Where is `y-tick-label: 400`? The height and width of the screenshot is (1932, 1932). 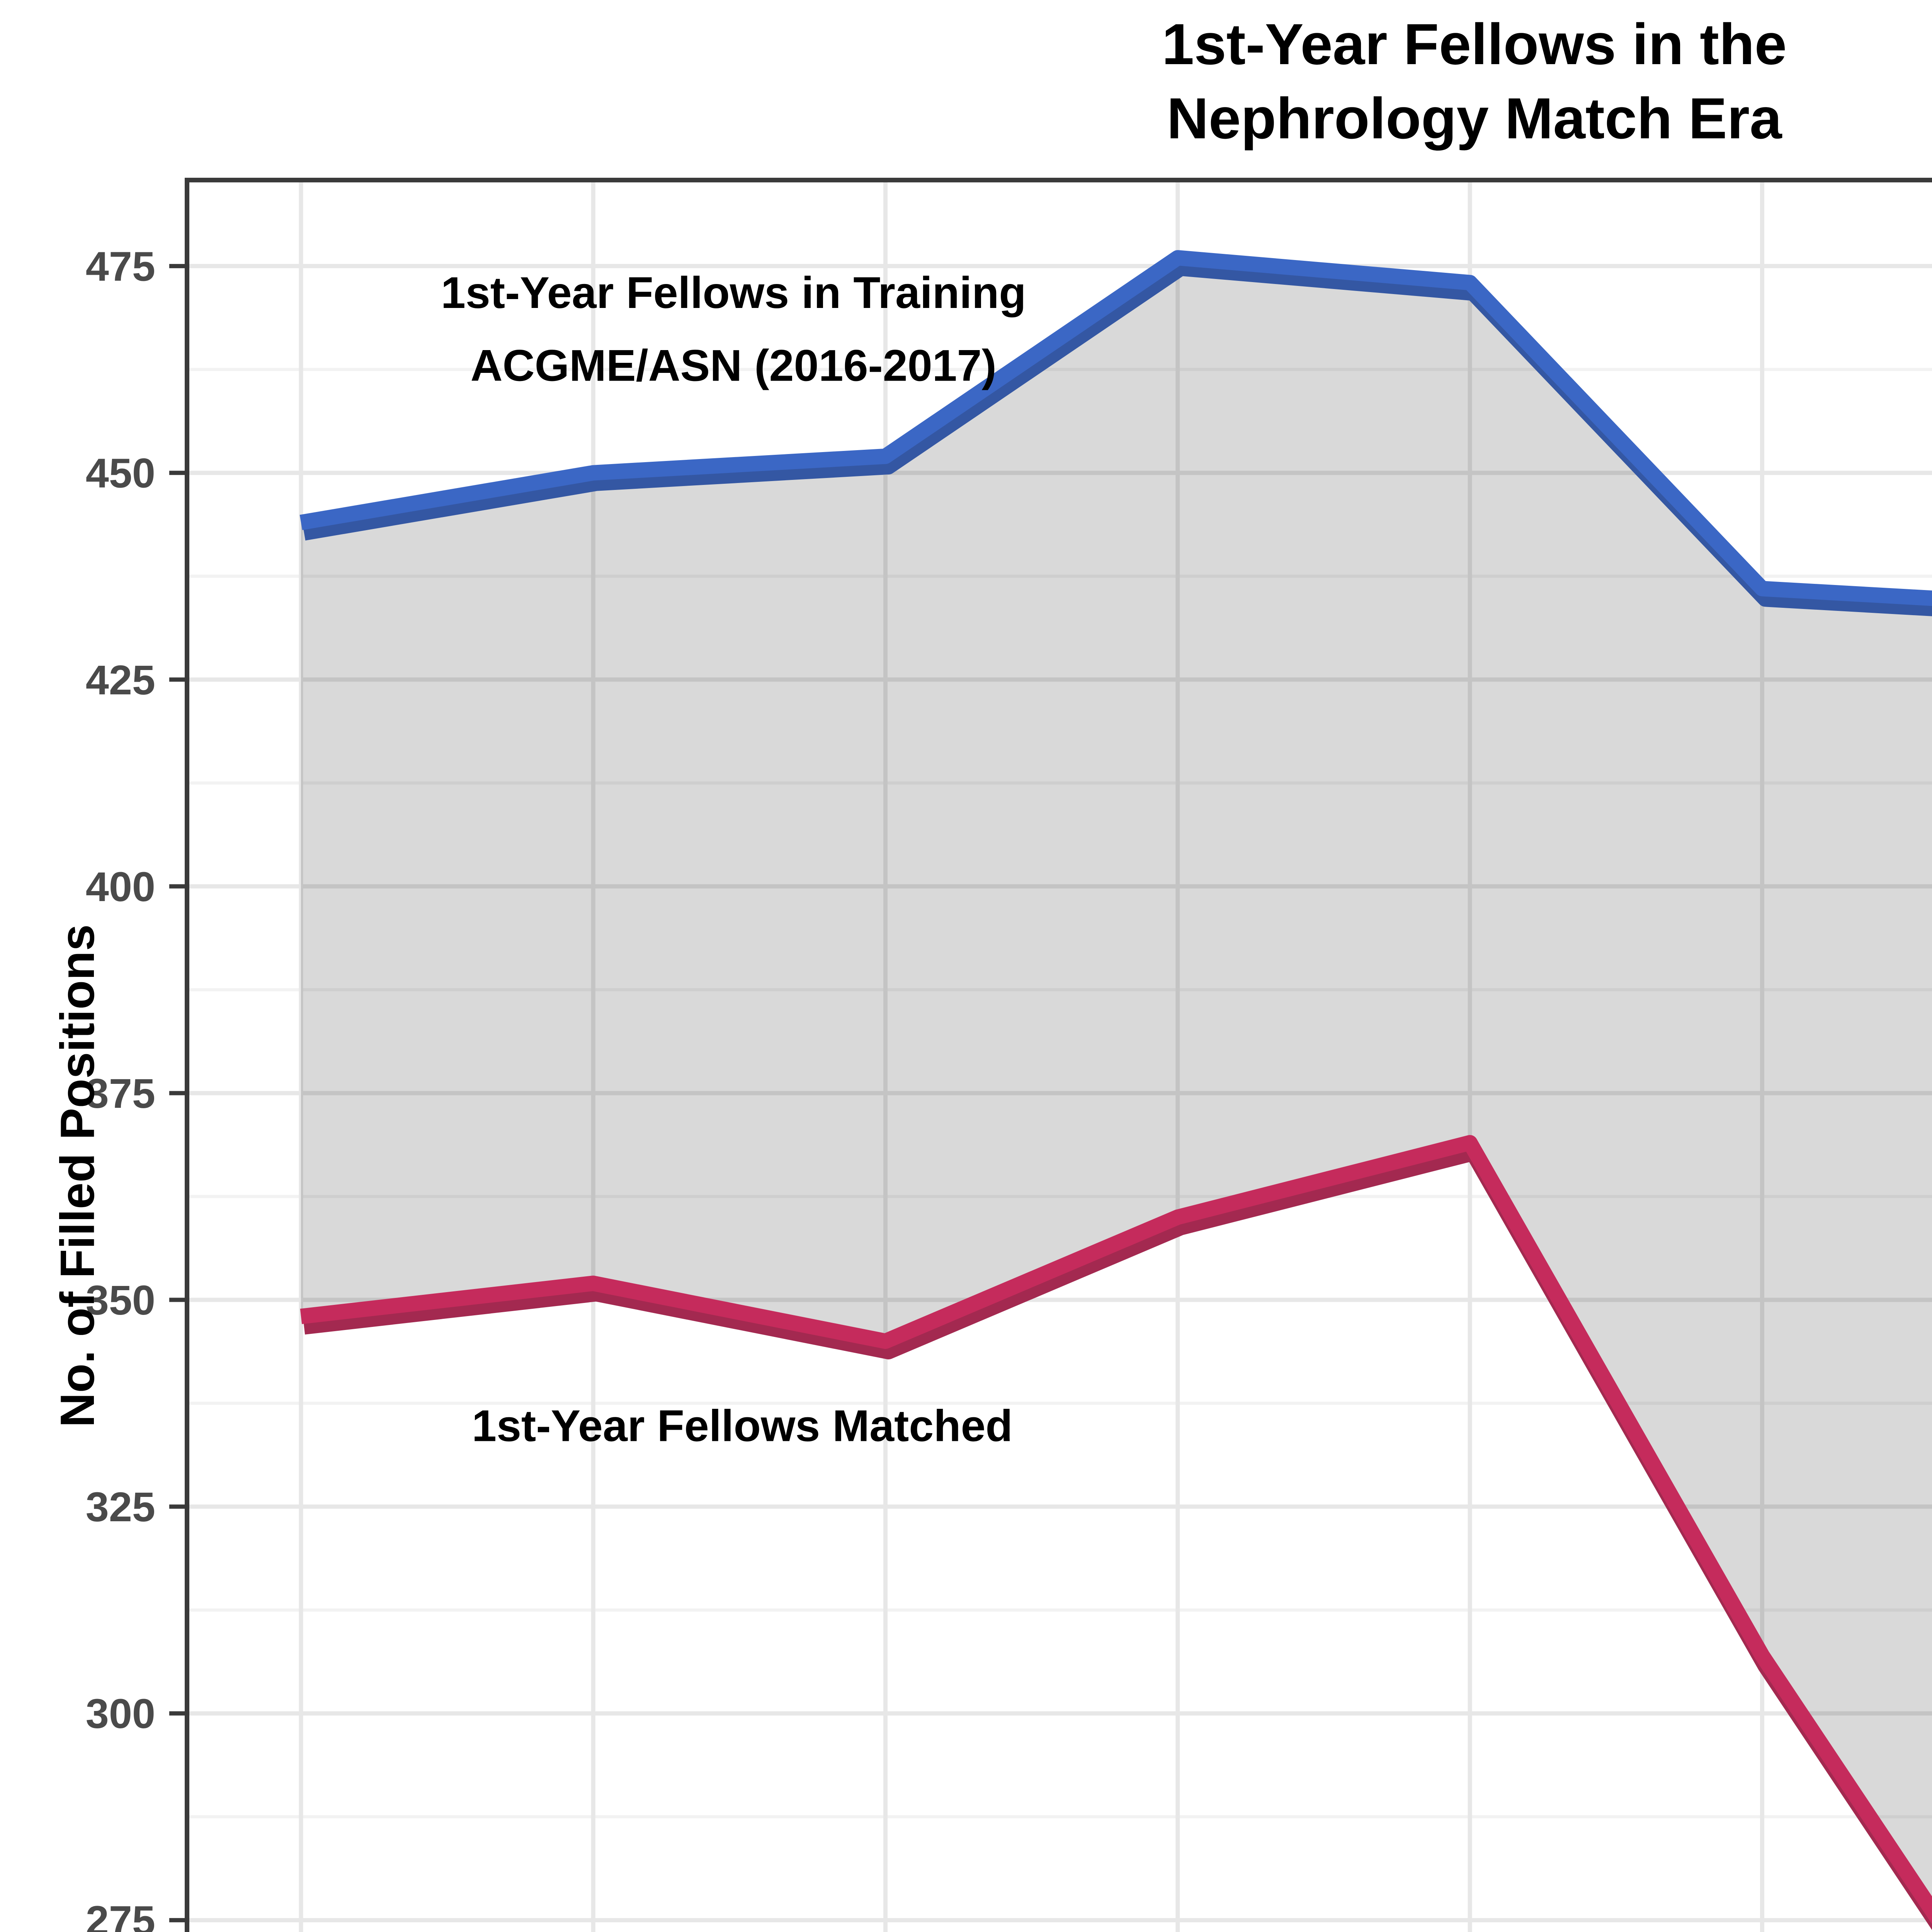
y-tick-label: 400 is located at coordinates (120, 886).